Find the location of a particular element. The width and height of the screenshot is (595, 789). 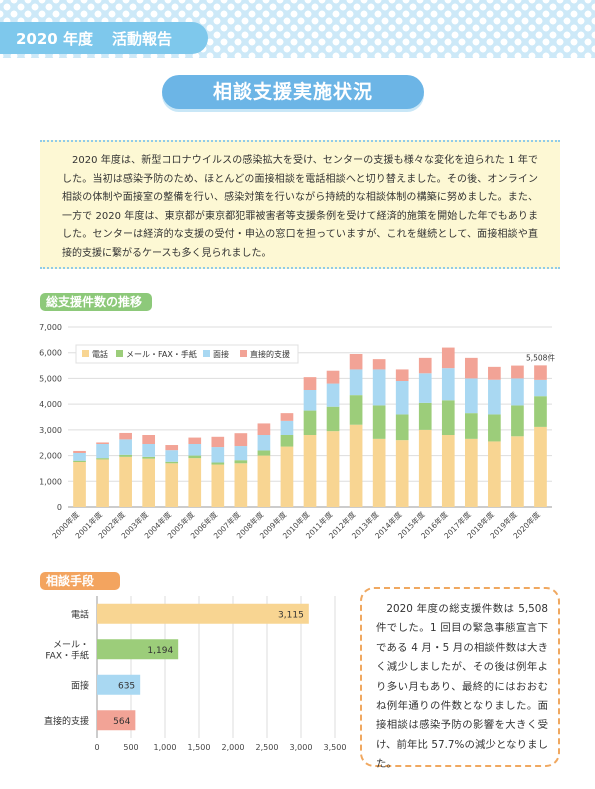

y-tick-label: 7,000 is located at coordinates (50, 327).